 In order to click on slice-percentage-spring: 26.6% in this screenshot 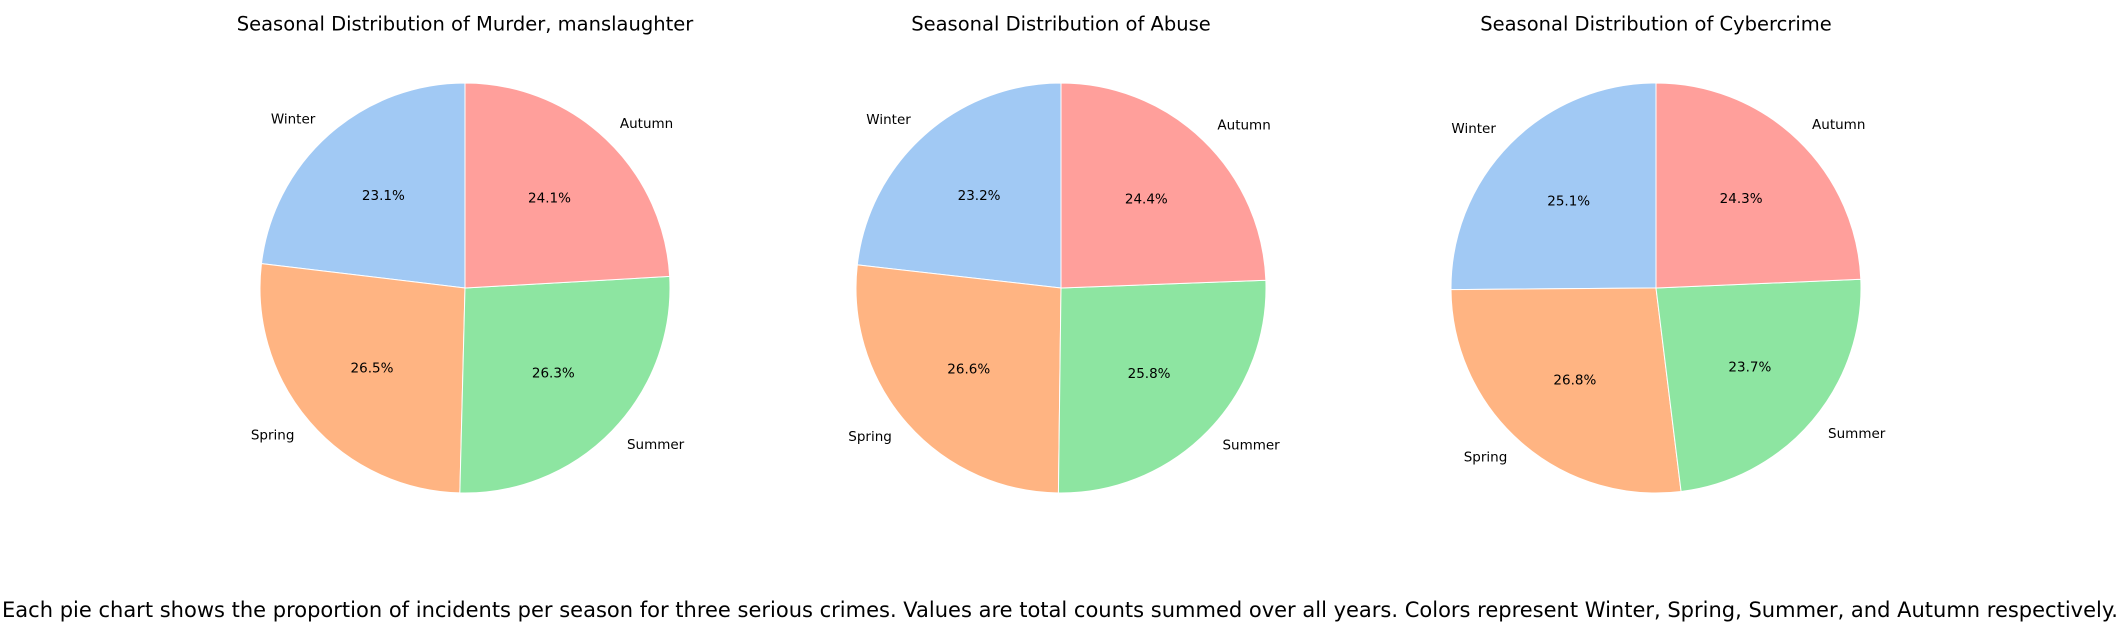, I will do `click(968, 369)`.